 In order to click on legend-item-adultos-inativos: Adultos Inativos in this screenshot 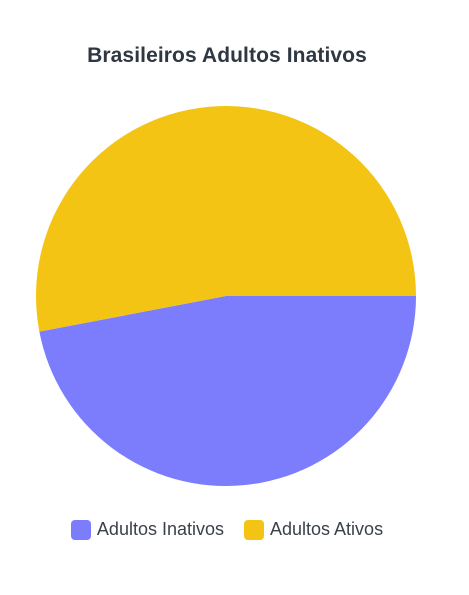, I will do `click(147, 529)`.